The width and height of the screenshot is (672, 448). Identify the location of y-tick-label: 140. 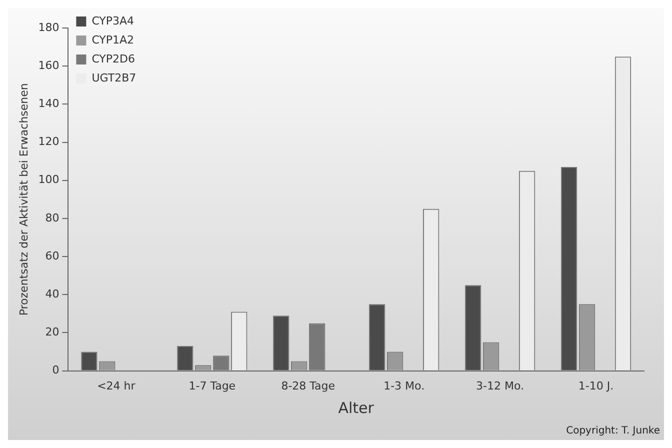
(49, 103).